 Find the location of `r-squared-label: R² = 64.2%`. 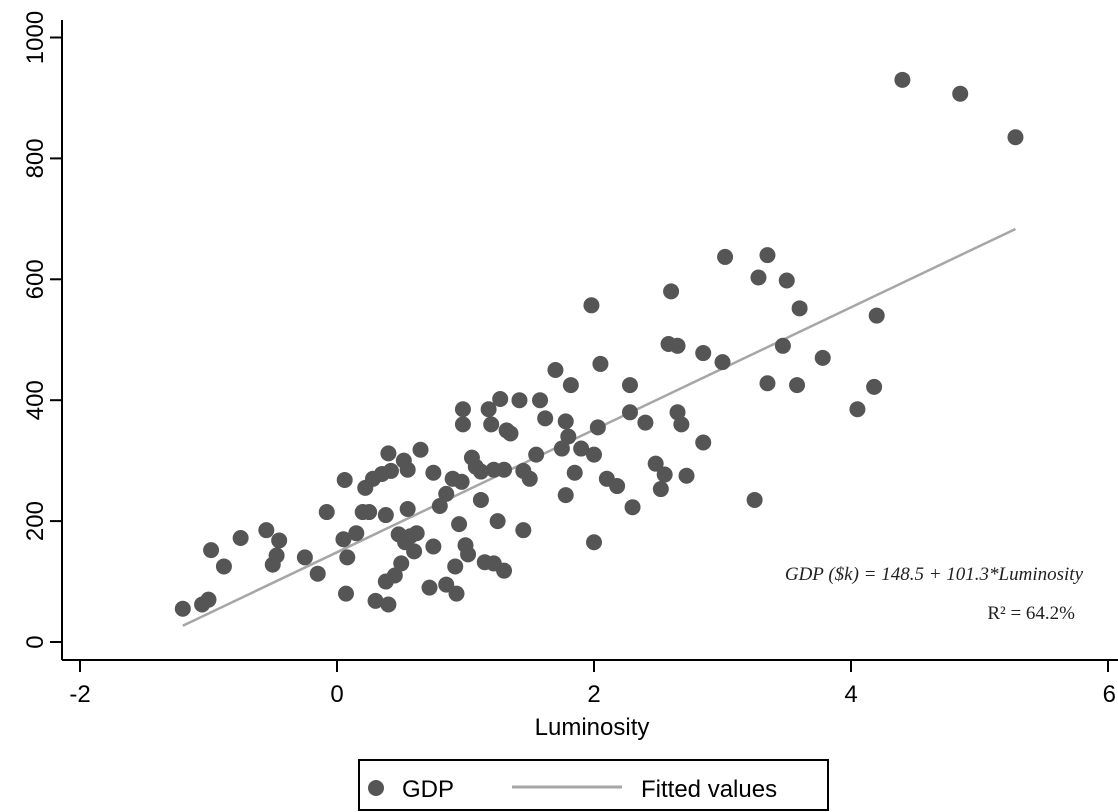

r-squared-label: R² = 64.2% is located at coordinates (1031, 613).